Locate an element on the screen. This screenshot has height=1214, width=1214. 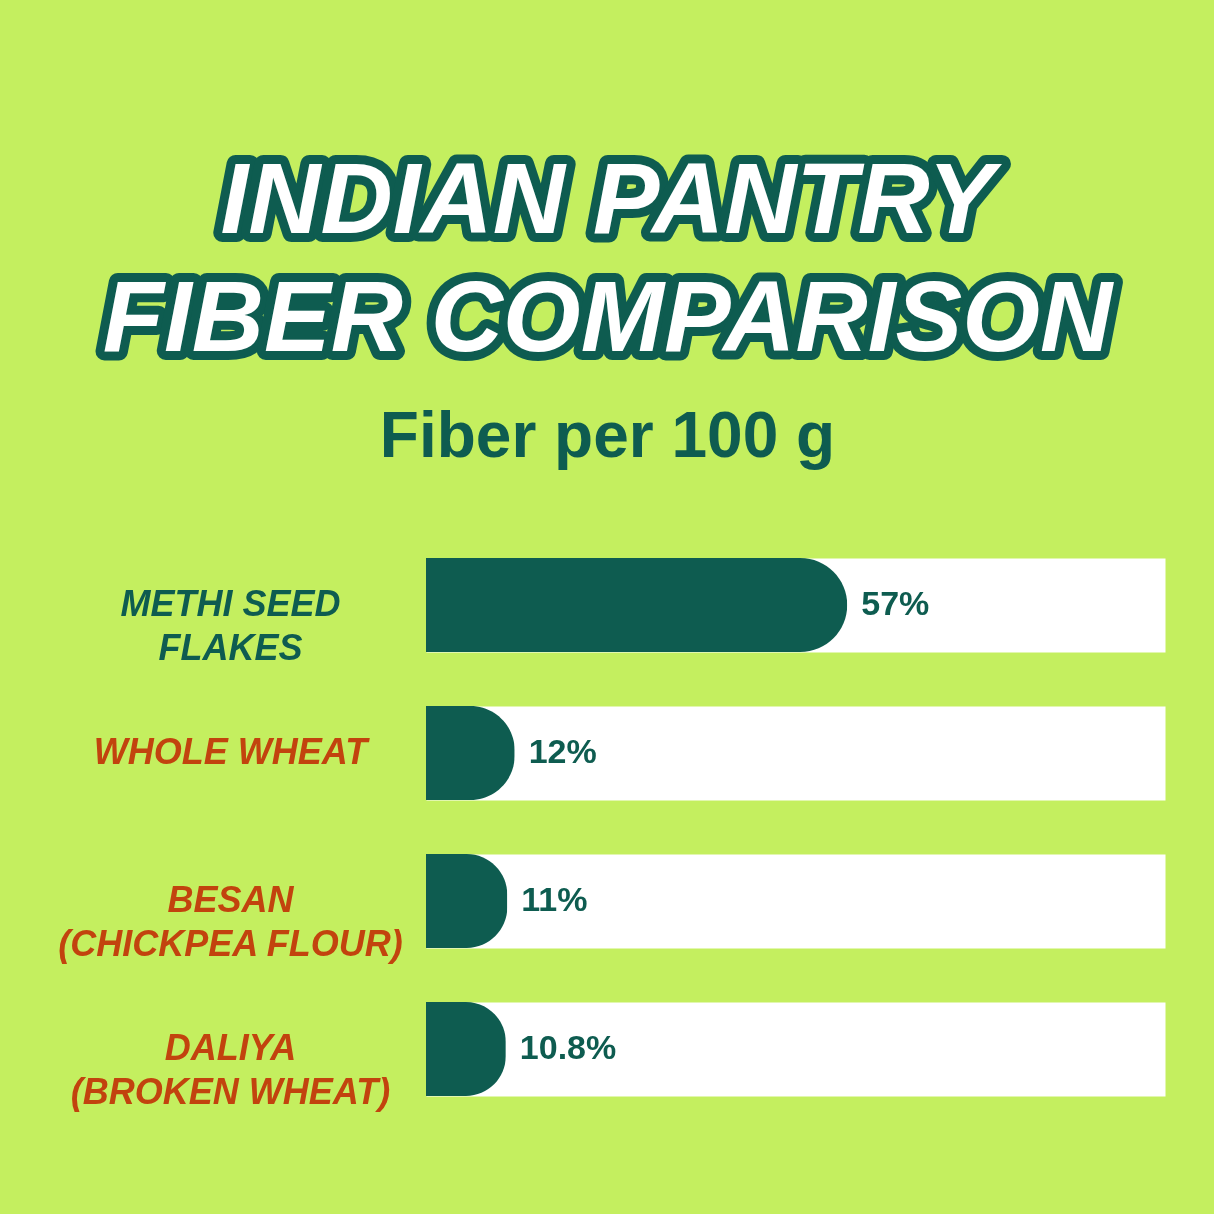
y-tick-label: BESAN (CHICKPEA FLOUR) is located at coordinates (230, 921).